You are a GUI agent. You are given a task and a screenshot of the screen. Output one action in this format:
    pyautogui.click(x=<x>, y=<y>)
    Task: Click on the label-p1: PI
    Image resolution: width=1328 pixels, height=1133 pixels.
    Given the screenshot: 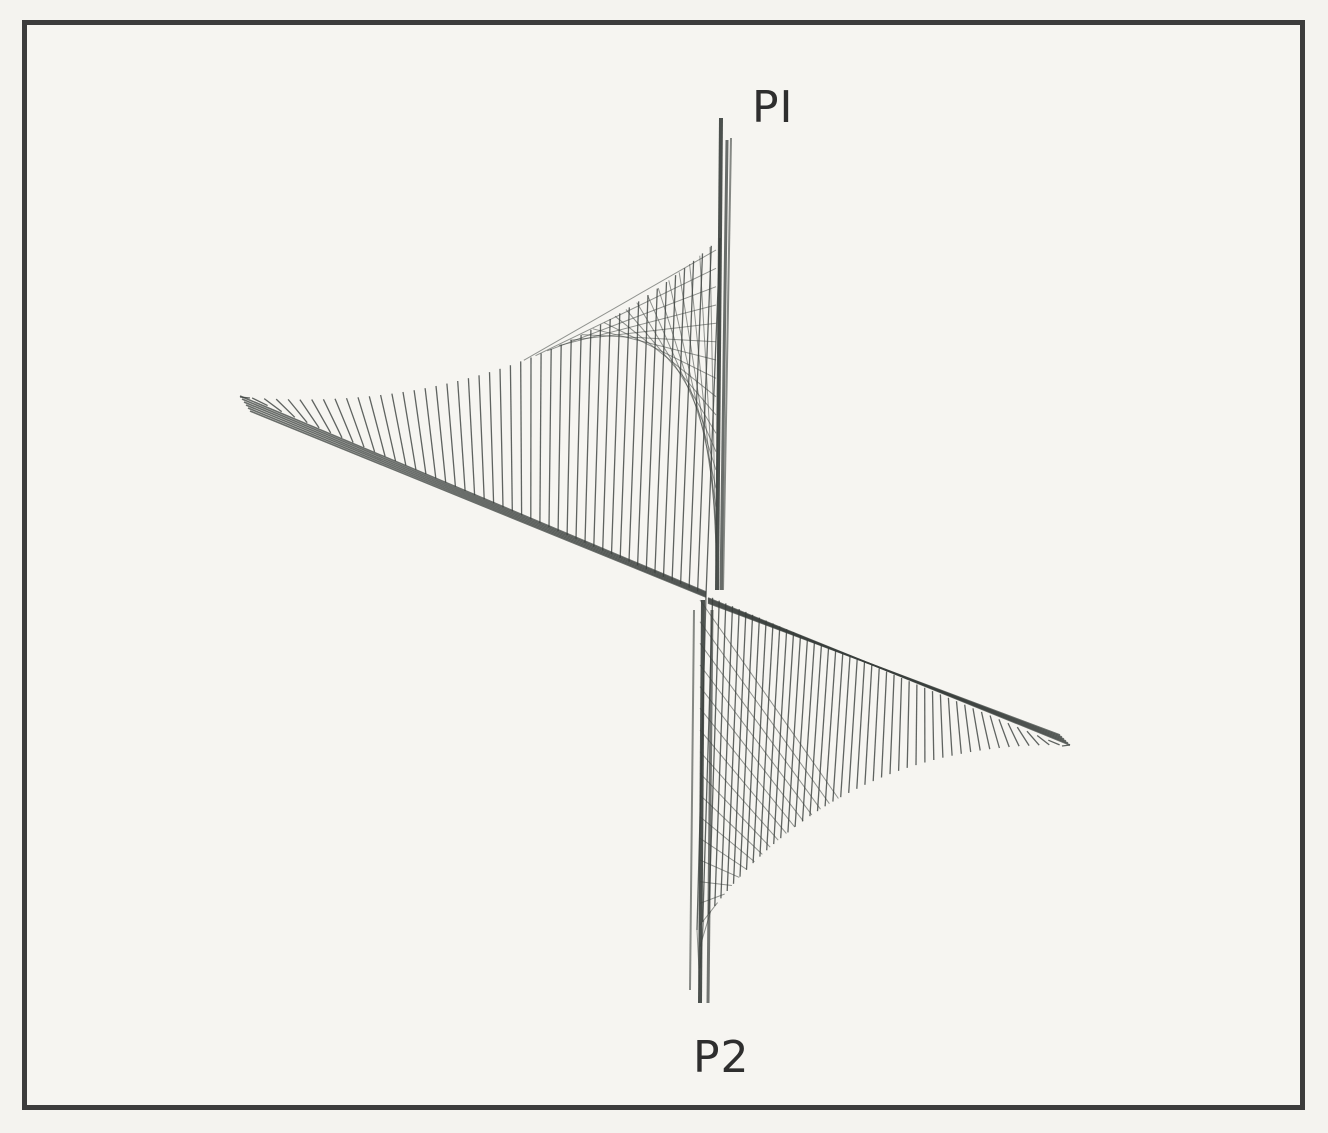 What is the action you would take?
    pyautogui.click(x=773, y=107)
    